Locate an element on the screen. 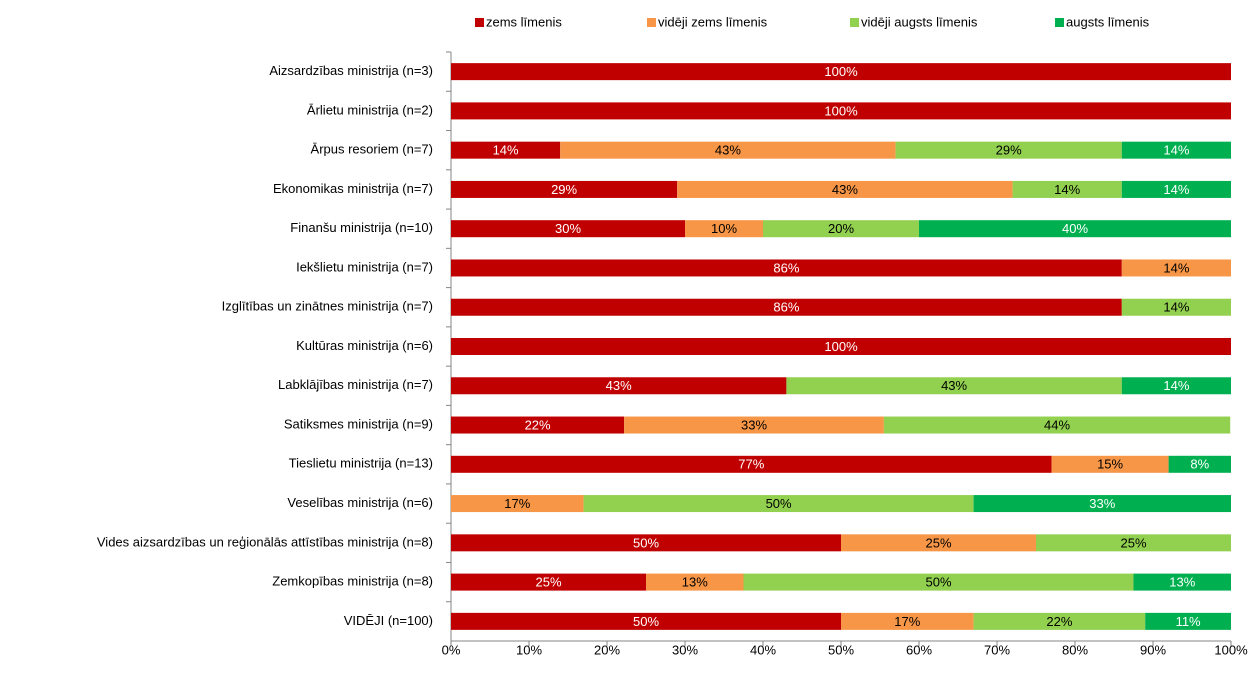 Image resolution: width=1254 pixels, height=673 pixels. y-tick-label: Zemkopības ministrija (n=8) is located at coordinates (352, 581).